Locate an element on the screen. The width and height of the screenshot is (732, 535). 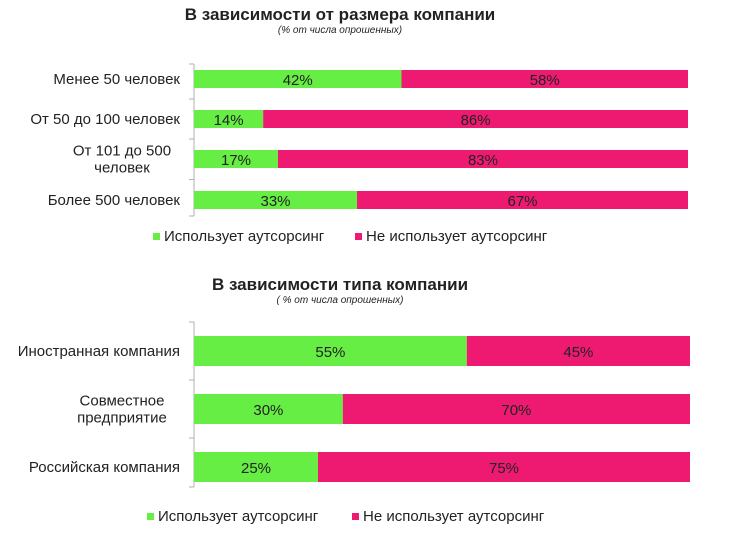
data-label: 86% is located at coordinates (476, 120).